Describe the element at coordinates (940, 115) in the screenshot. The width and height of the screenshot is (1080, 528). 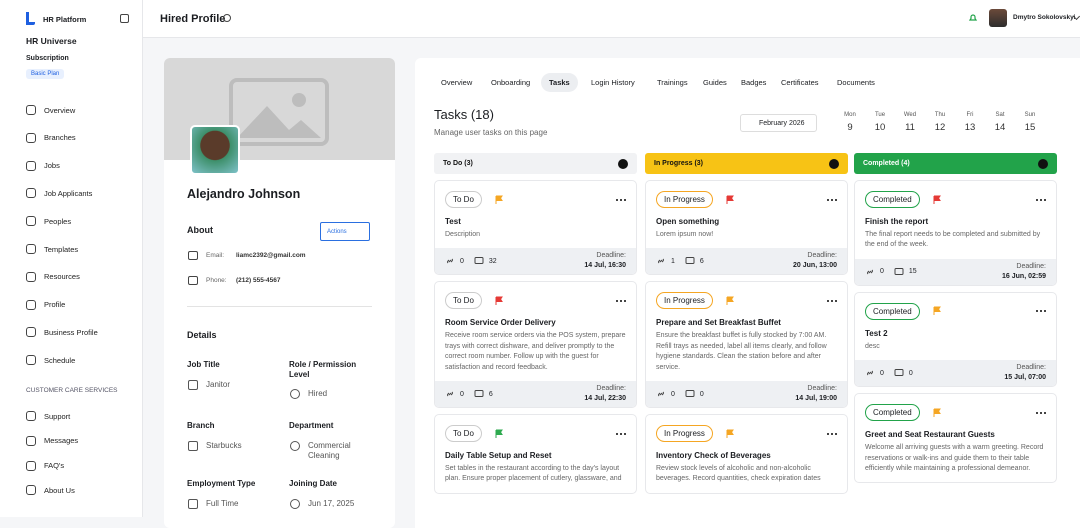
I see `weekday: Thu` at that location.